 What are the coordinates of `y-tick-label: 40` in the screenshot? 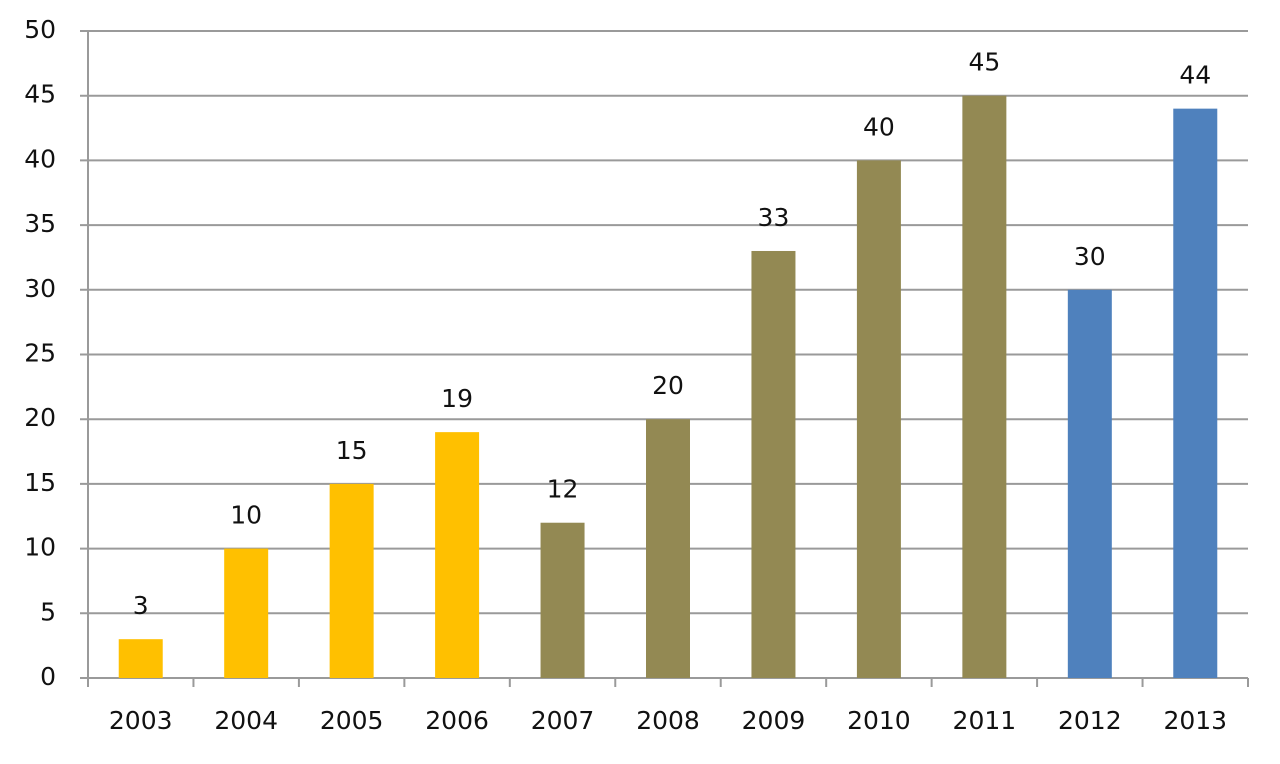 It's located at (40, 158).